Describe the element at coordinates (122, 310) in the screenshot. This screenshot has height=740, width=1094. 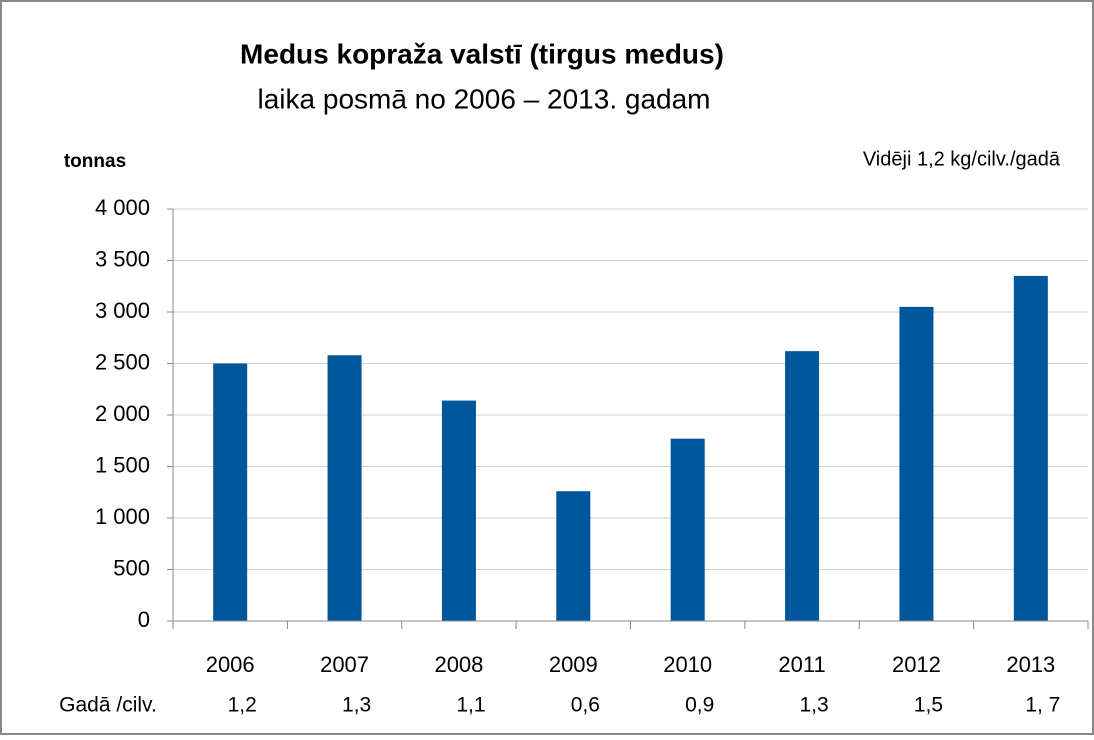
I see `y-tick-label: 3 000` at that location.